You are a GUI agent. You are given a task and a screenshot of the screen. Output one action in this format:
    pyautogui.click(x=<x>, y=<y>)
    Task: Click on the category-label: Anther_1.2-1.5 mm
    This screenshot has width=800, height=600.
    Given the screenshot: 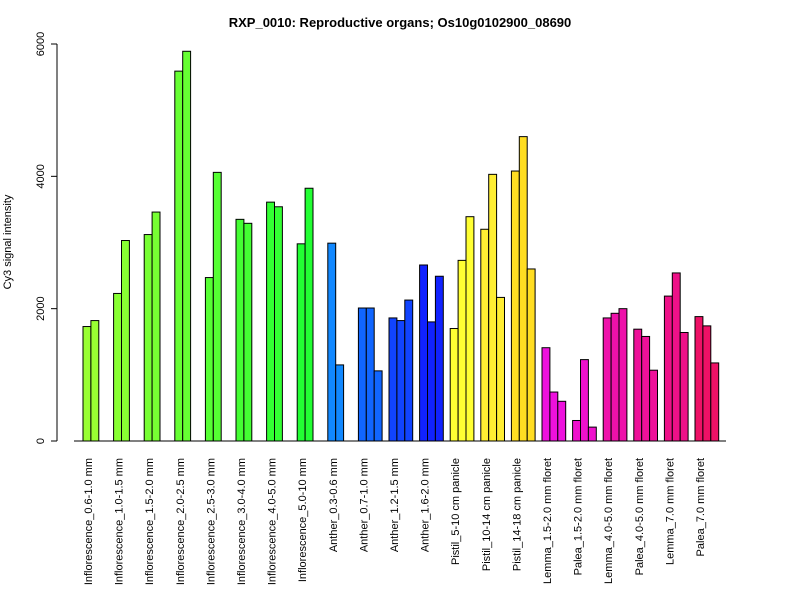 What is the action you would take?
    pyautogui.click(x=395, y=505)
    